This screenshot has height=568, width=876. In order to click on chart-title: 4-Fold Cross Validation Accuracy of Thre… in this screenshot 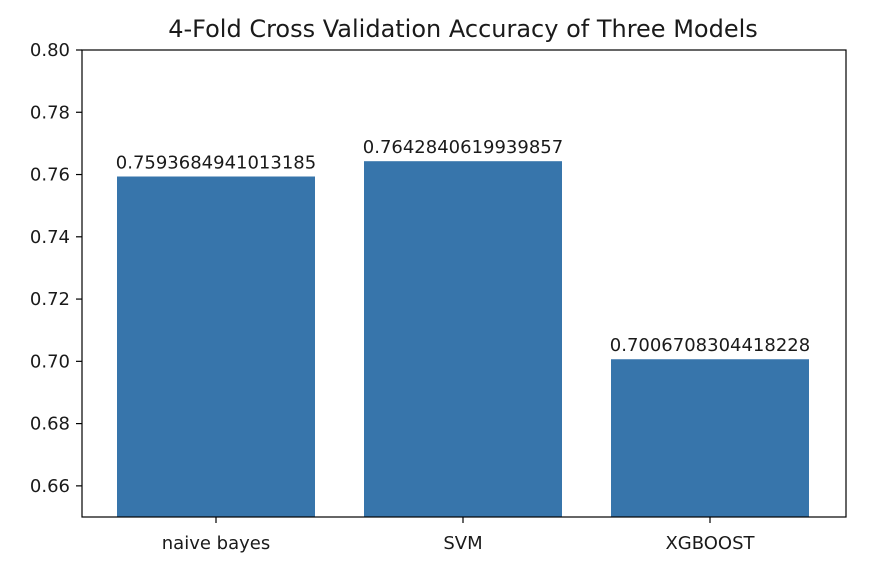, I will do `click(463, 29)`.